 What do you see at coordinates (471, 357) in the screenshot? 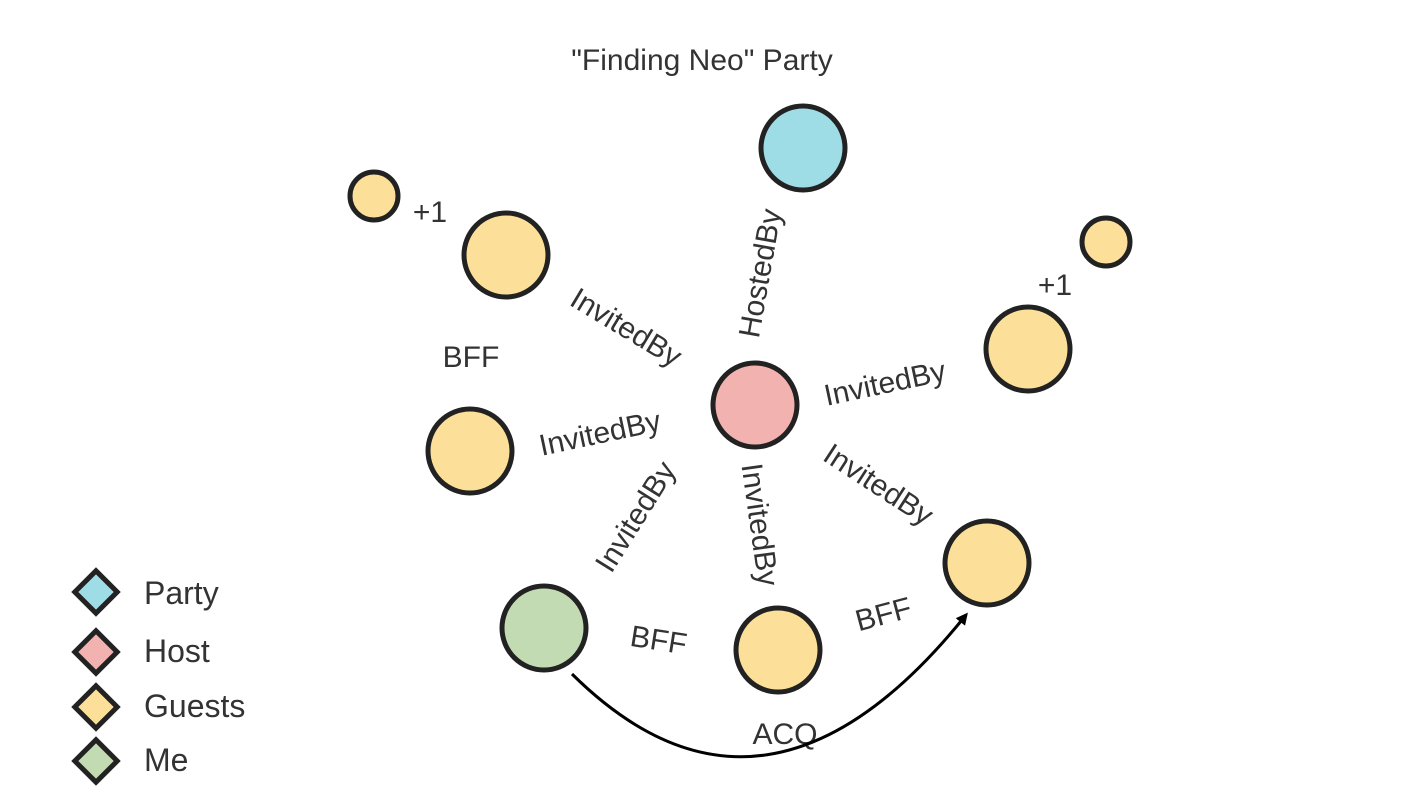
I see `edge-label-bff-left: BFF` at bounding box center [471, 357].